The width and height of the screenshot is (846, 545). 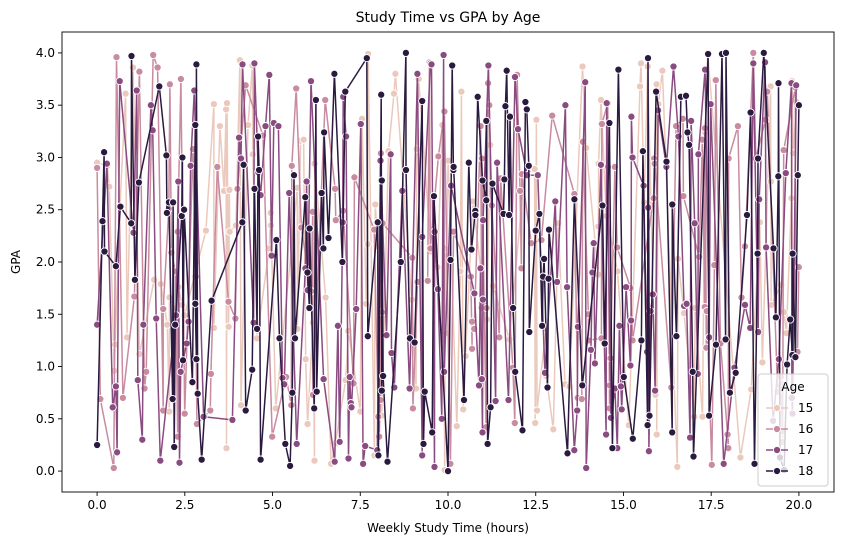 I want to click on x-tick-label: 2.5, so click(x=184, y=505).